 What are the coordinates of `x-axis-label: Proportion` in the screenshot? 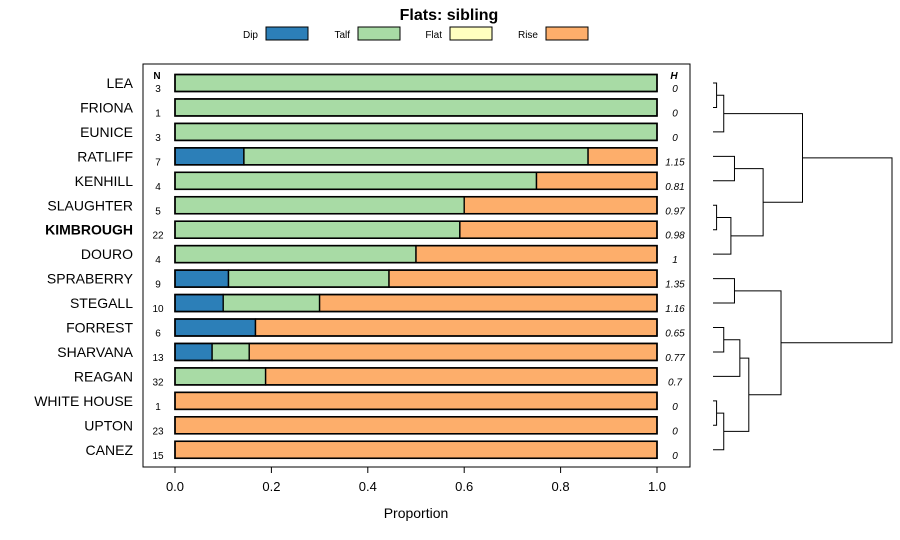 It's located at (416, 513).